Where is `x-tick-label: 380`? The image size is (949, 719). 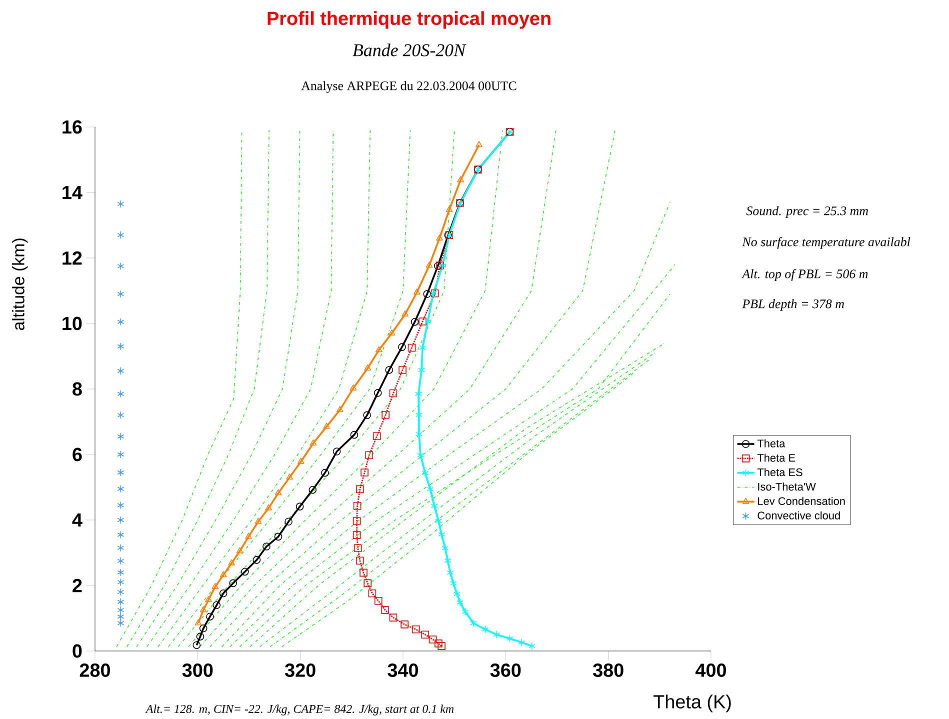
x-tick-label: 380 is located at coordinates (608, 670).